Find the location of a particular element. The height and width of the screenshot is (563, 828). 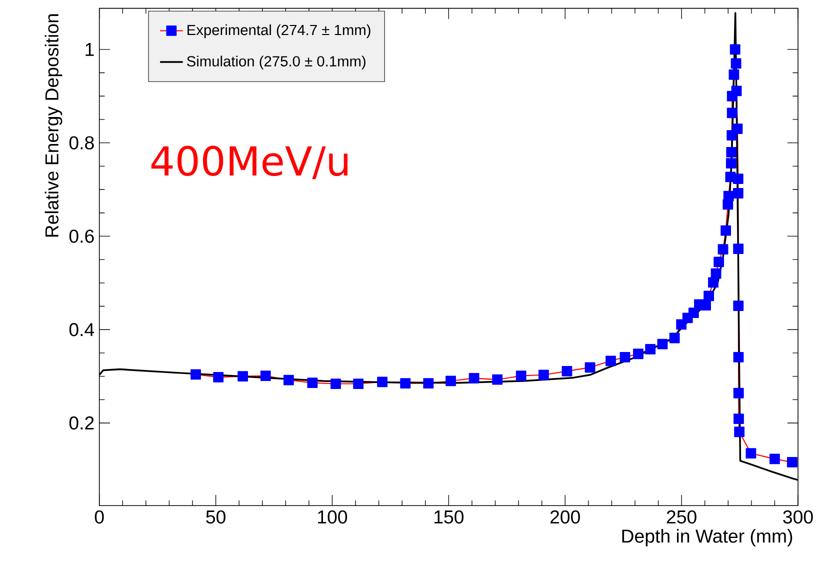

annotation: 400MeV/u is located at coordinates (249, 163).